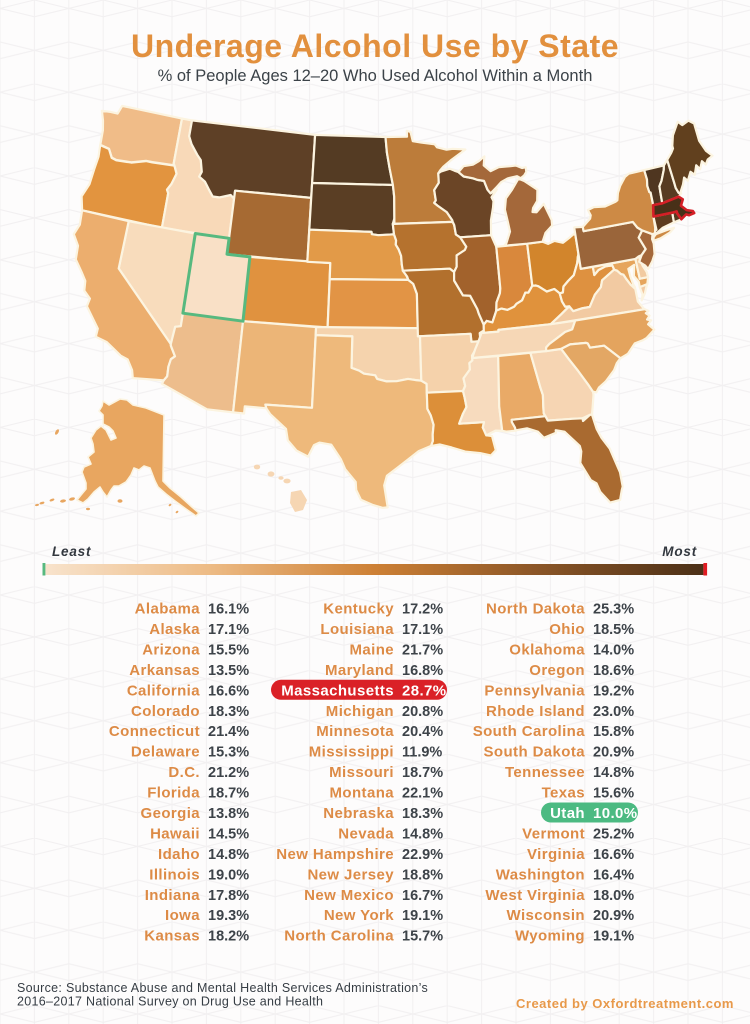 The height and width of the screenshot is (1024, 750). What do you see at coordinates (545, 772) in the screenshot?
I see `svg-text: Tennessee` at bounding box center [545, 772].